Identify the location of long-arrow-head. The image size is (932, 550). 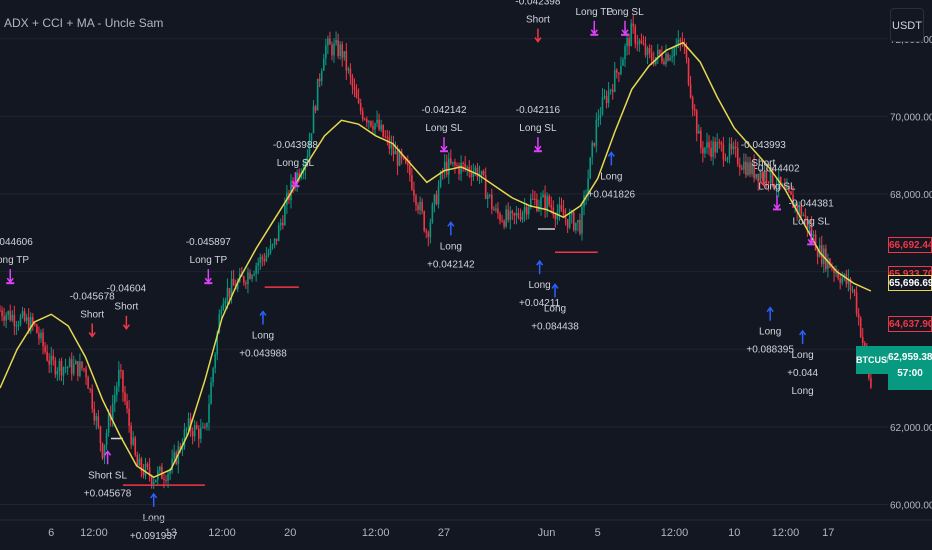
(540, 262).